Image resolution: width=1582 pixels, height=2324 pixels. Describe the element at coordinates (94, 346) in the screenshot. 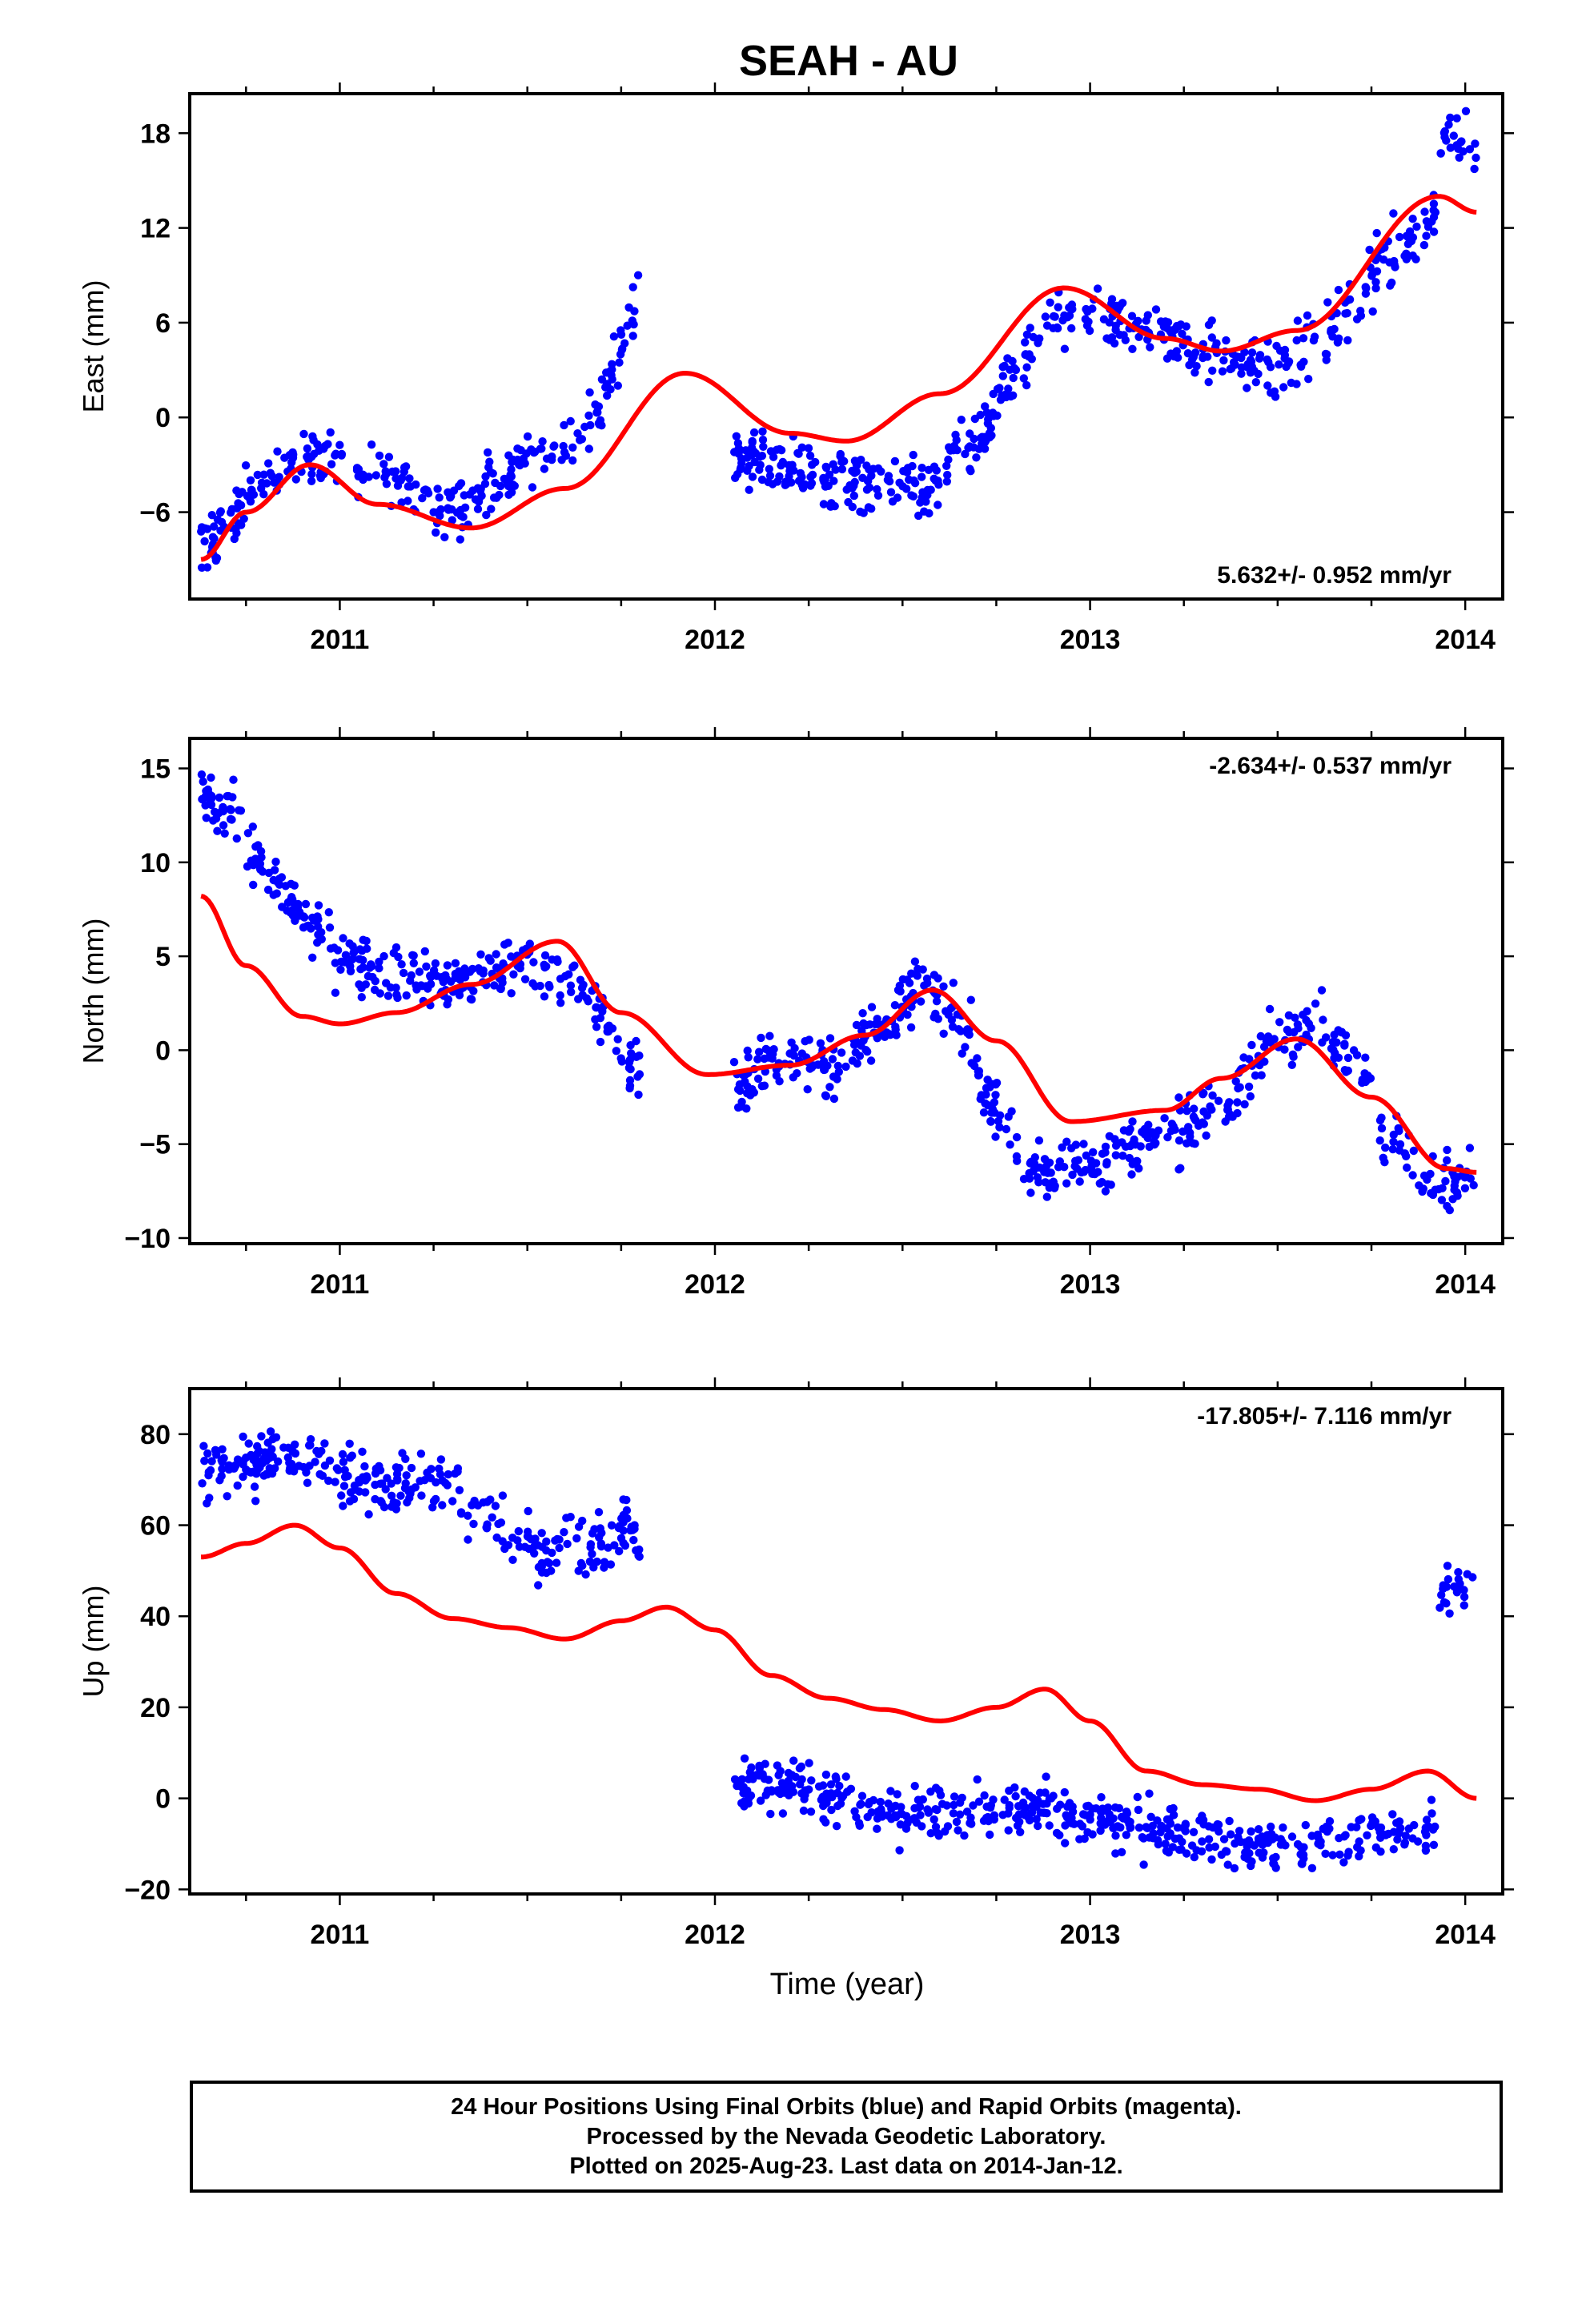

I see `y-axis-label: East (mm)` at that location.